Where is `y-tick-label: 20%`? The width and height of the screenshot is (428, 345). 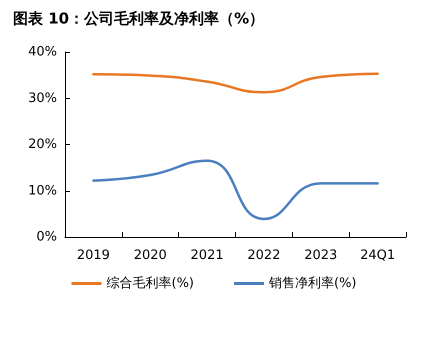
y-tick-label: 20% is located at coordinates (42, 144).